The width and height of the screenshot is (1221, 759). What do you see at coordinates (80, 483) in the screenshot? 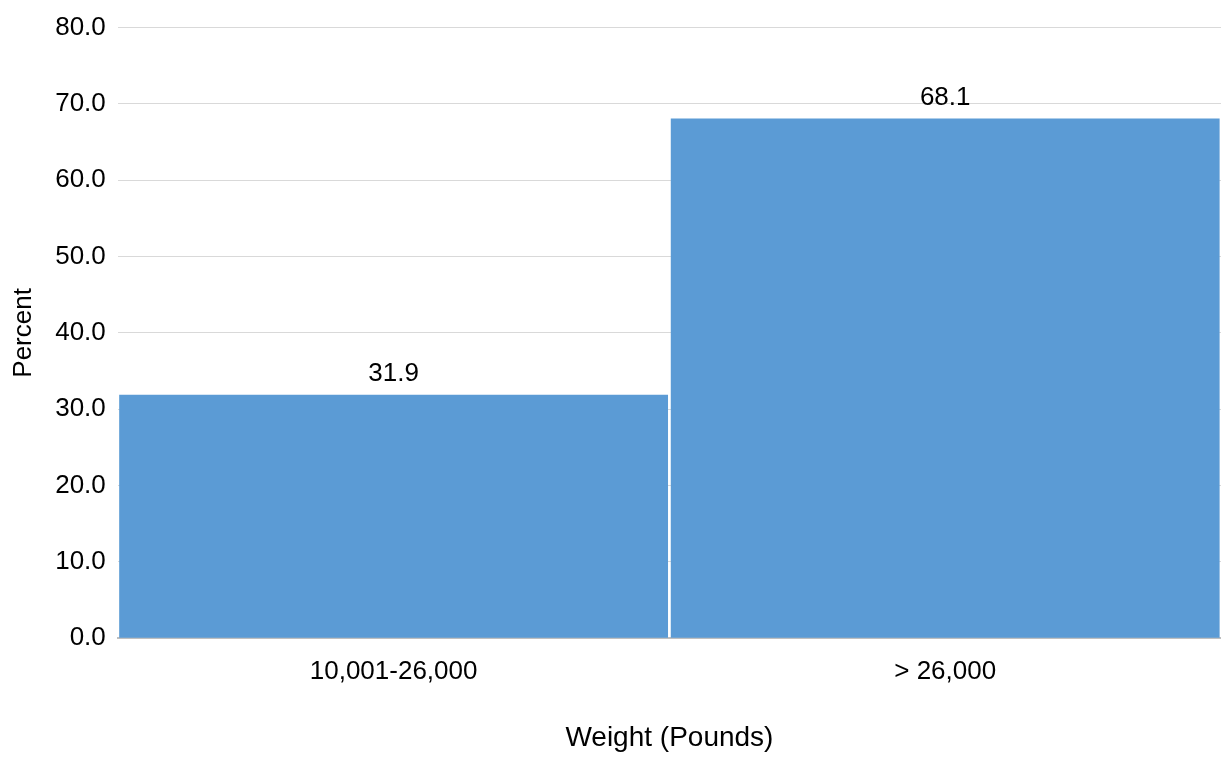
I see `y-tick-label: 20.0` at bounding box center [80, 483].